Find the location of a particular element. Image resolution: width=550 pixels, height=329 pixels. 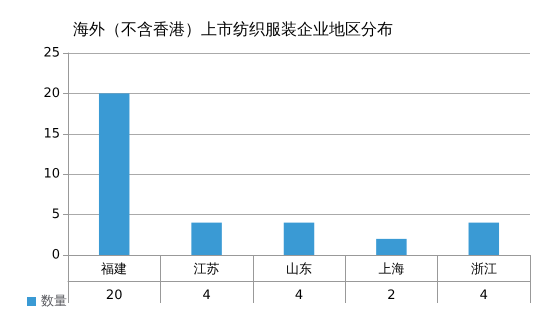

x-tick-label: 江苏 is located at coordinates (207, 269).